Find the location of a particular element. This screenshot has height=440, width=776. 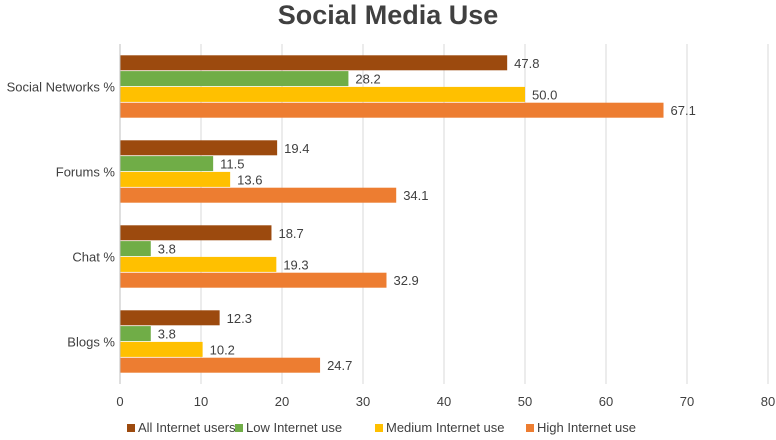

x-tick-label: 50 is located at coordinates (525, 401).